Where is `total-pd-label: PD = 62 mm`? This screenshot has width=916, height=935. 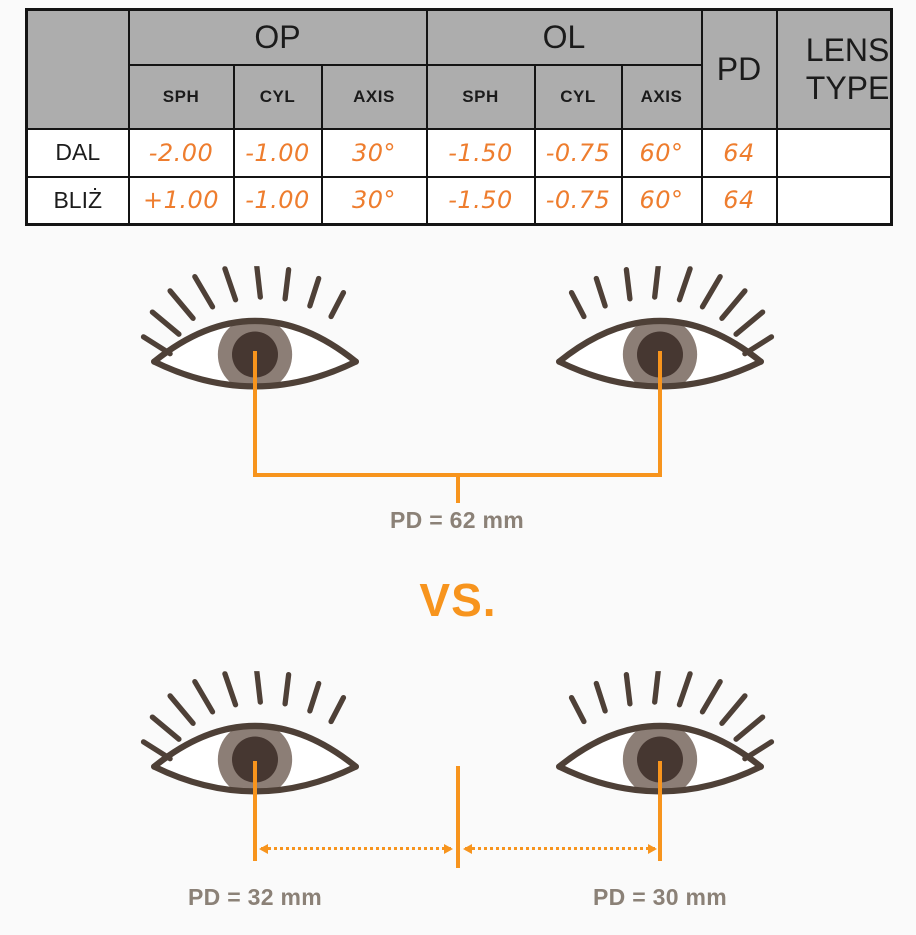 total-pd-label: PD = 62 mm is located at coordinates (457, 520).